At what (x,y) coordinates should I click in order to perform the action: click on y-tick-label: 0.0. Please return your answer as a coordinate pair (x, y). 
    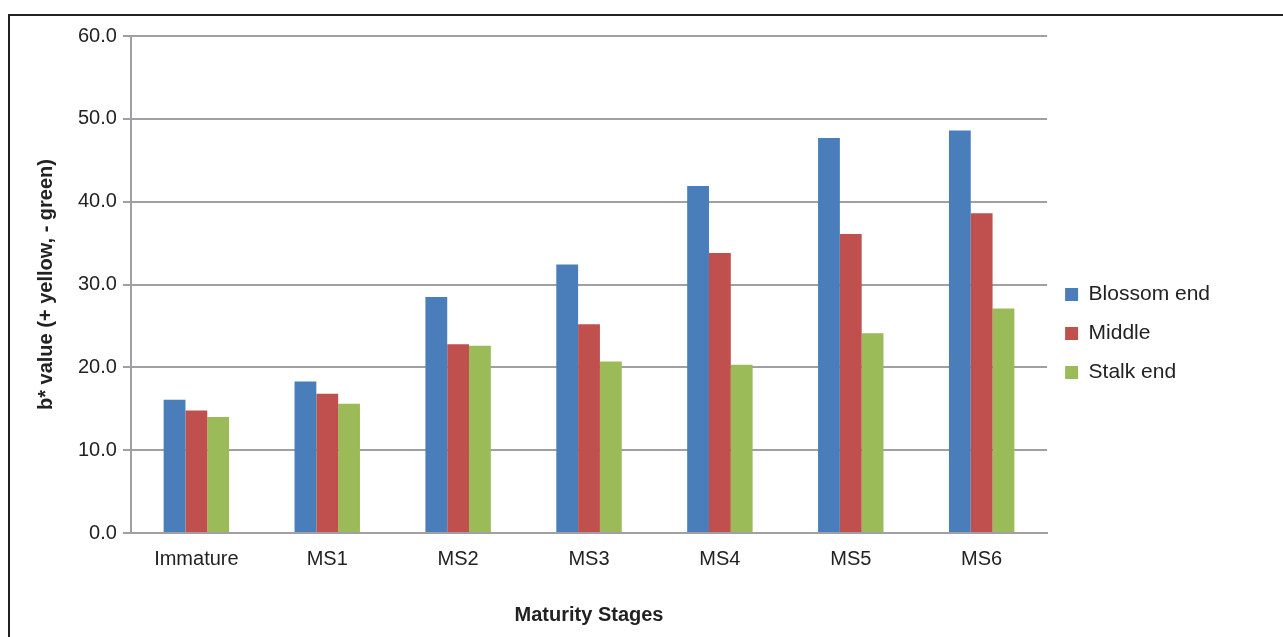
    Looking at the image, I should click on (103, 531).